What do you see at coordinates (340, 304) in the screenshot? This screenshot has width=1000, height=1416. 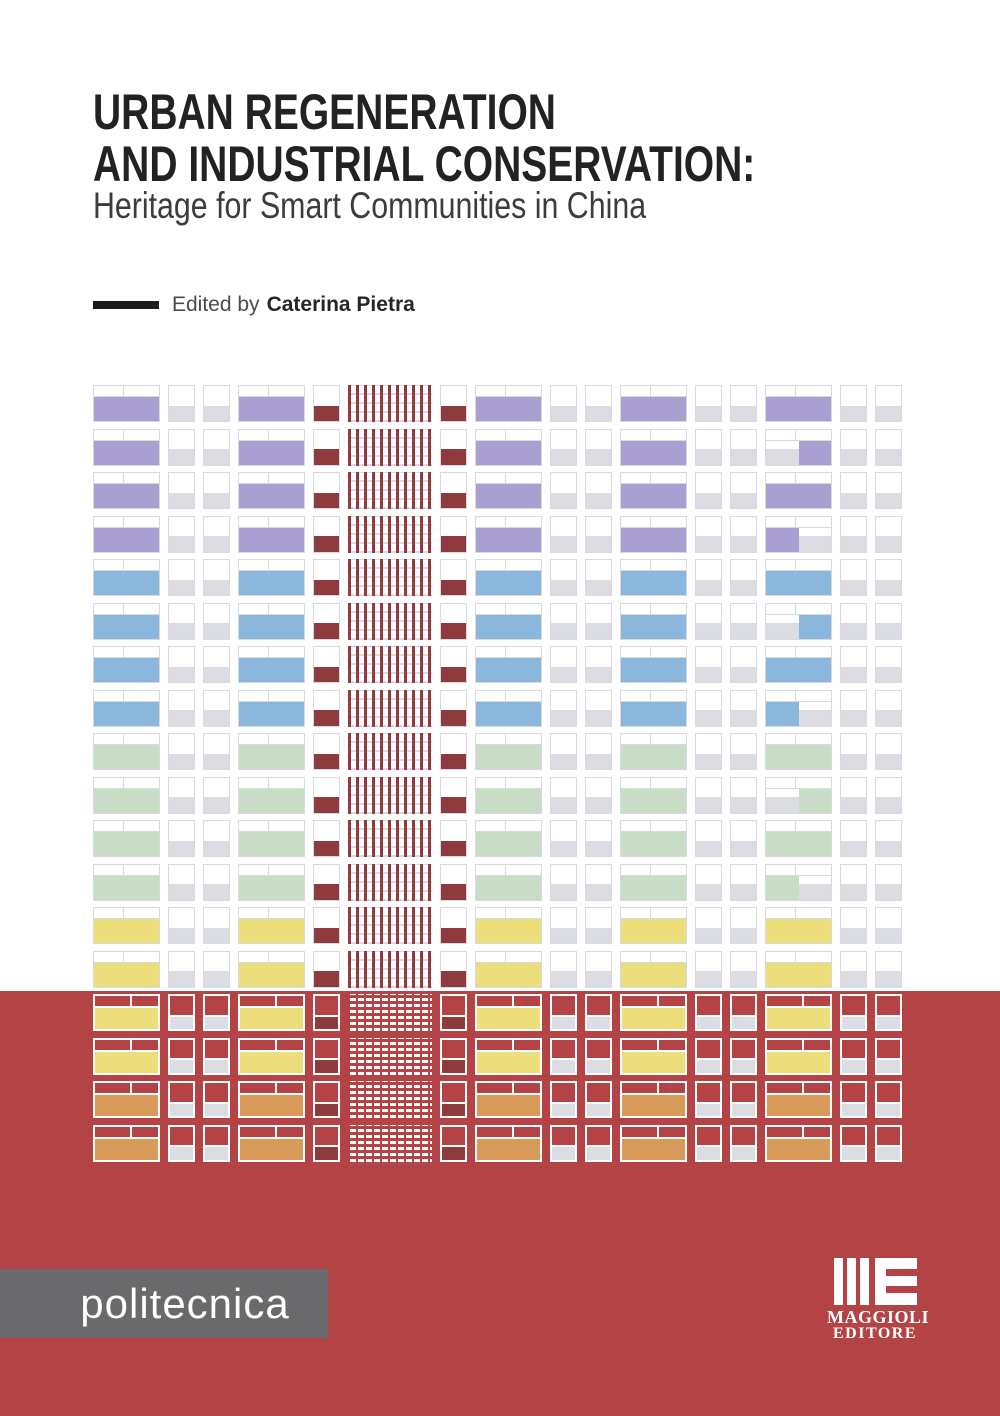 I see `editor-name: Caterina Pietra` at bounding box center [340, 304].